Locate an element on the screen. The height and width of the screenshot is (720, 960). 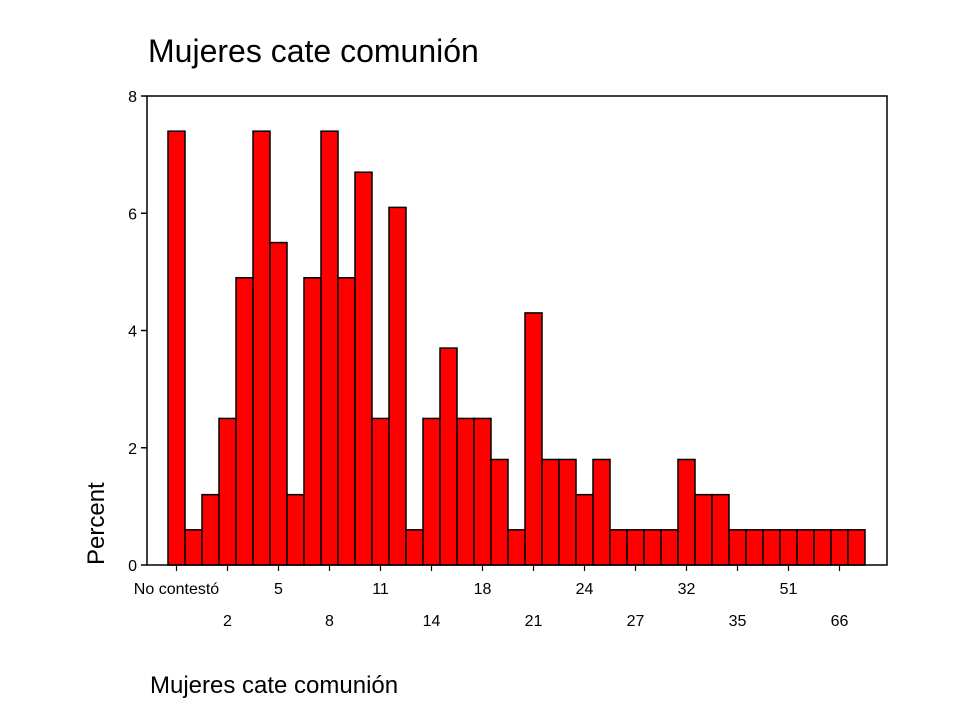
y-tick-label: 4 is located at coordinates (132, 332).